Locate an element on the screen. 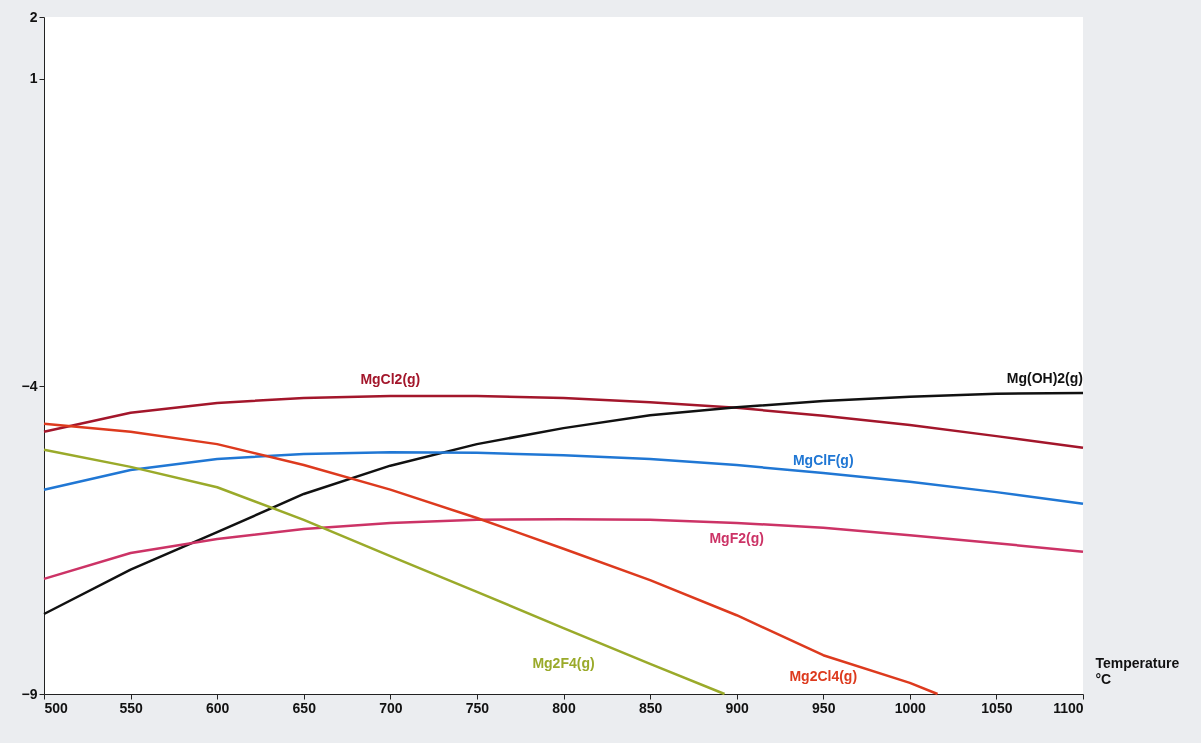  x-tick-label: 950 is located at coordinates (824, 707).